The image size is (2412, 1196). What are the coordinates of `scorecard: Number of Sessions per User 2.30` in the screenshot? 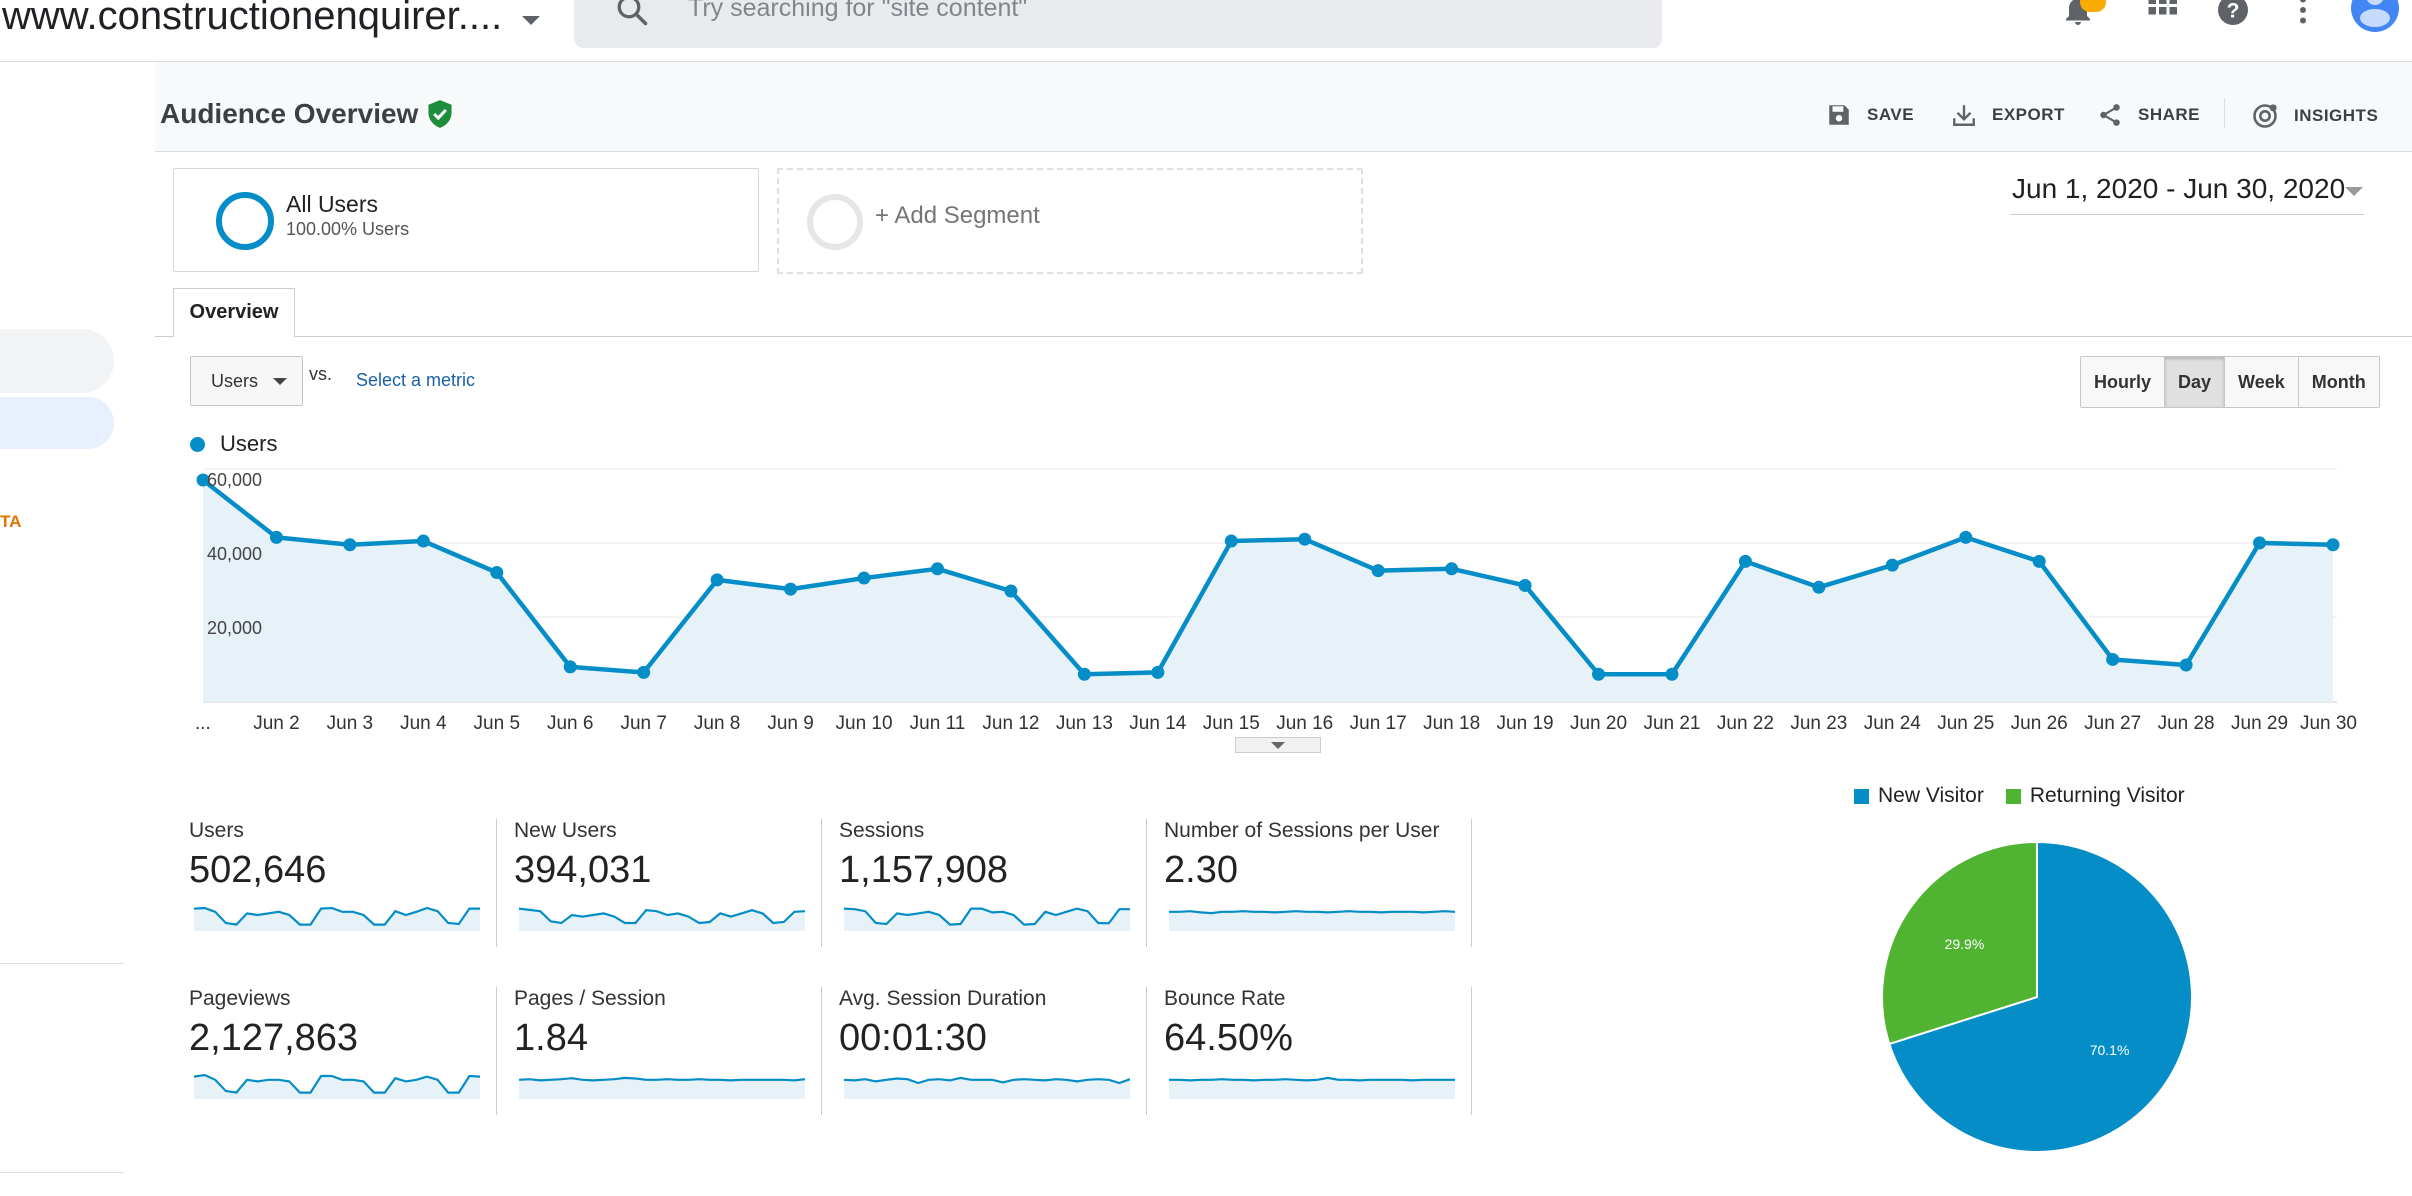 It's located at (1319, 883).